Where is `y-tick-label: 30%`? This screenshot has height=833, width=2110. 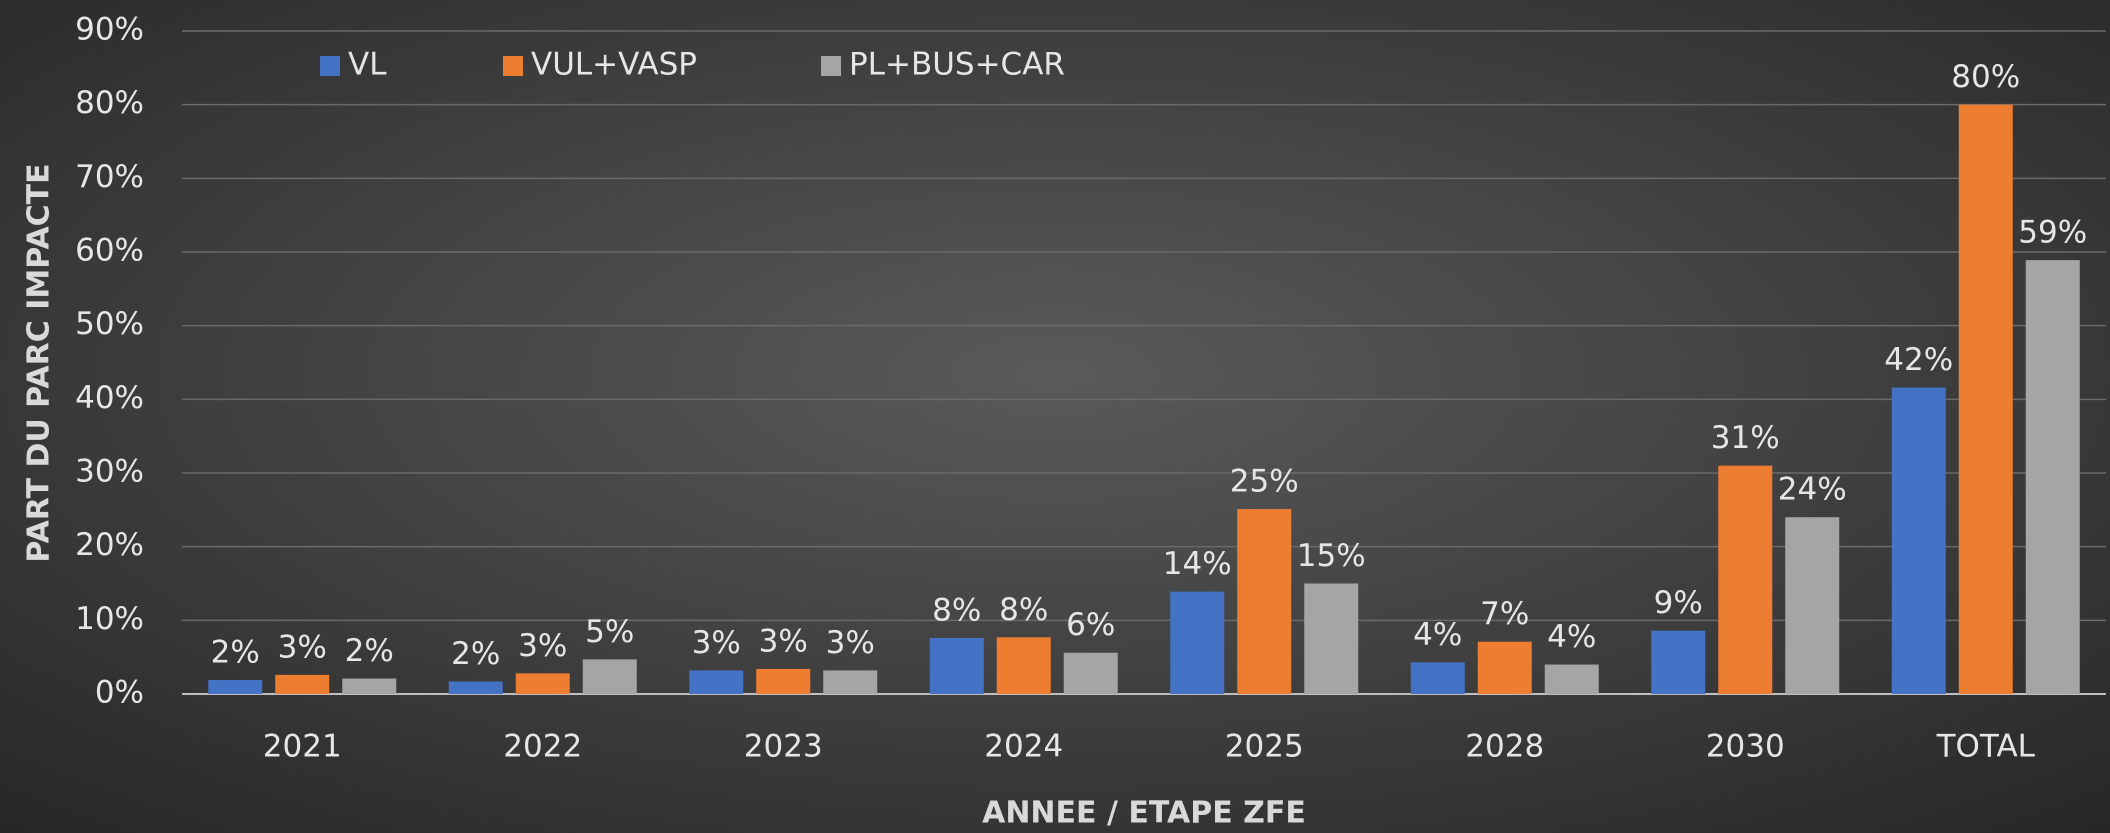 y-tick-label: 30% is located at coordinates (109, 472).